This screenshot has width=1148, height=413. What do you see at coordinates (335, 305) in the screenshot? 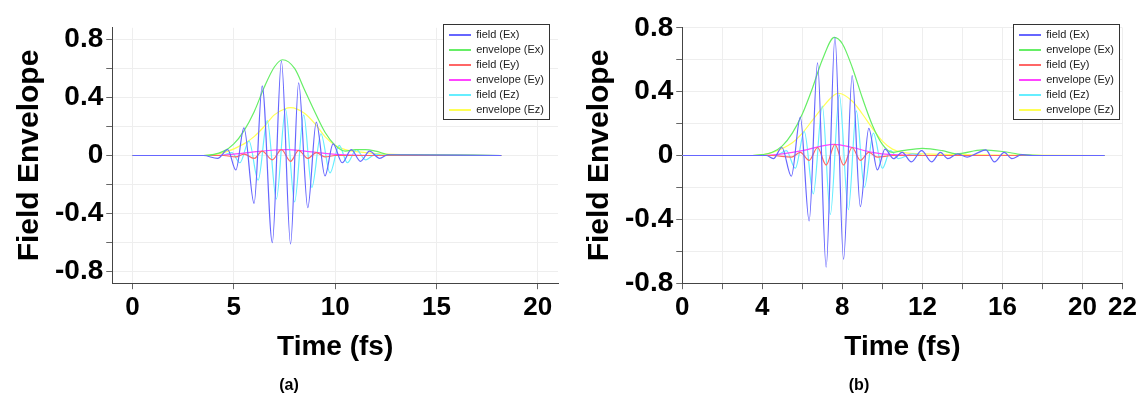
I see `x-tick-label: 10` at bounding box center [335, 305].